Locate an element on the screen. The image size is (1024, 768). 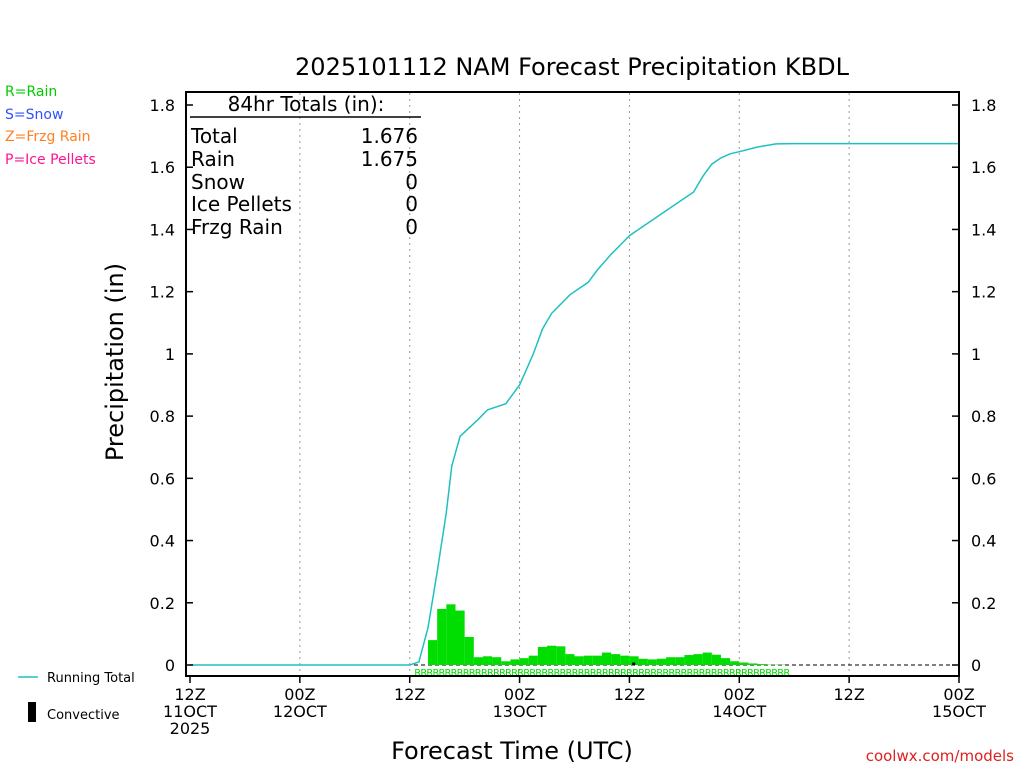
x-tick-label: 2025 is located at coordinates (190, 728).